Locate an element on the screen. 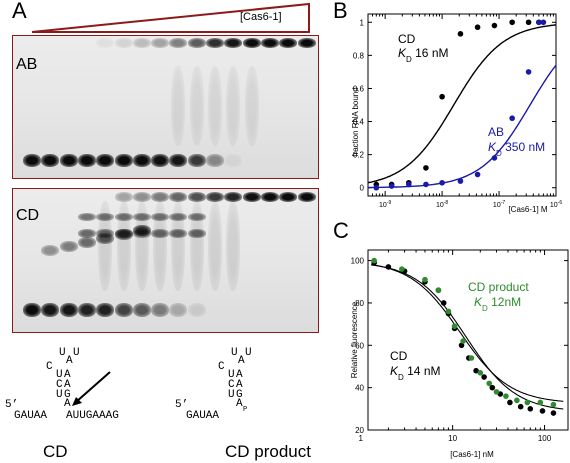 The width and height of the screenshot is (570, 463). phosphate-label: P is located at coordinates (245, 410).